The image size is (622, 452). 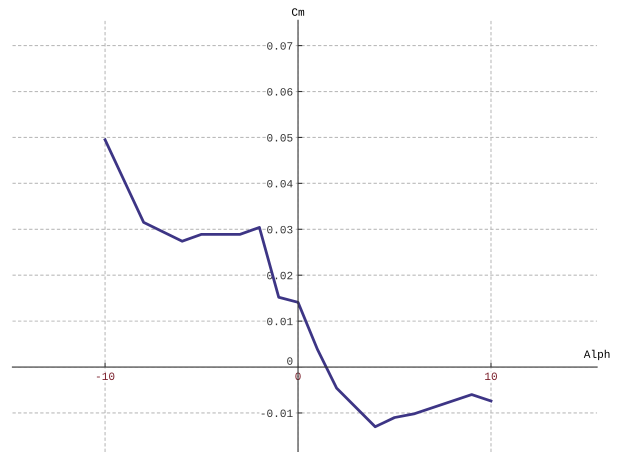 What do you see at coordinates (491, 376) in the screenshot?
I see `x-tick-label: 10` at bounding box center [491, 376].